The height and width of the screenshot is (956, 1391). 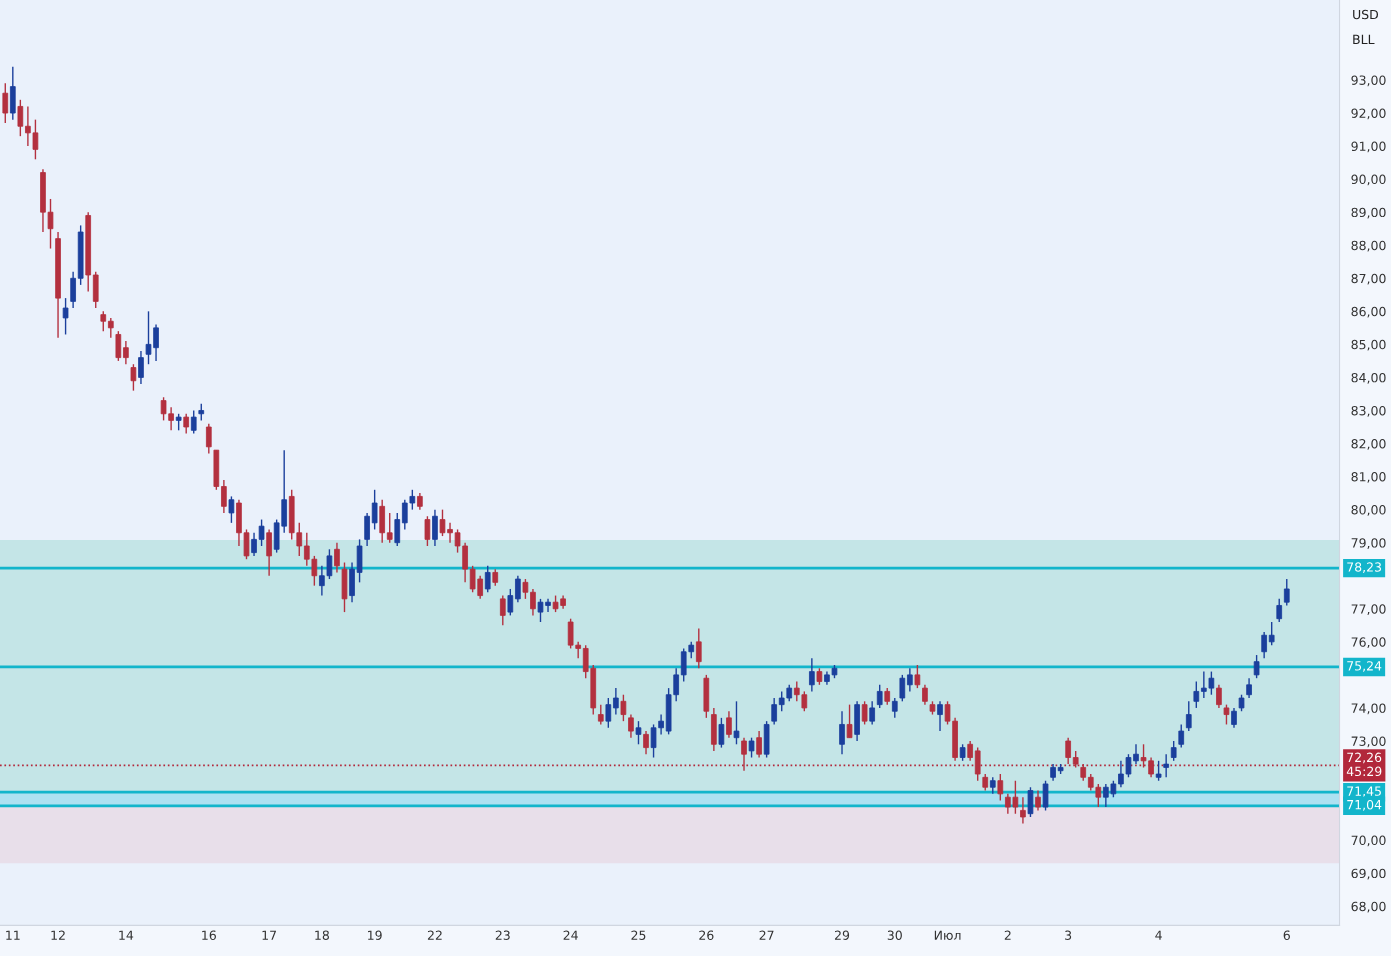 I want to click on y-tick-label: 85,00, so click(x=1368, y=345).